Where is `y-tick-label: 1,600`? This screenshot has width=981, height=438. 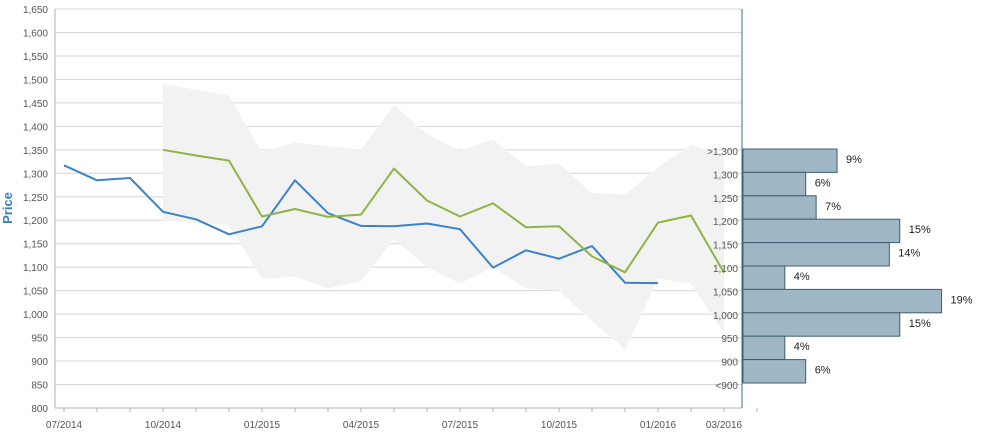
y-tick-label: 1,600 is located at coordinates (35, 33).